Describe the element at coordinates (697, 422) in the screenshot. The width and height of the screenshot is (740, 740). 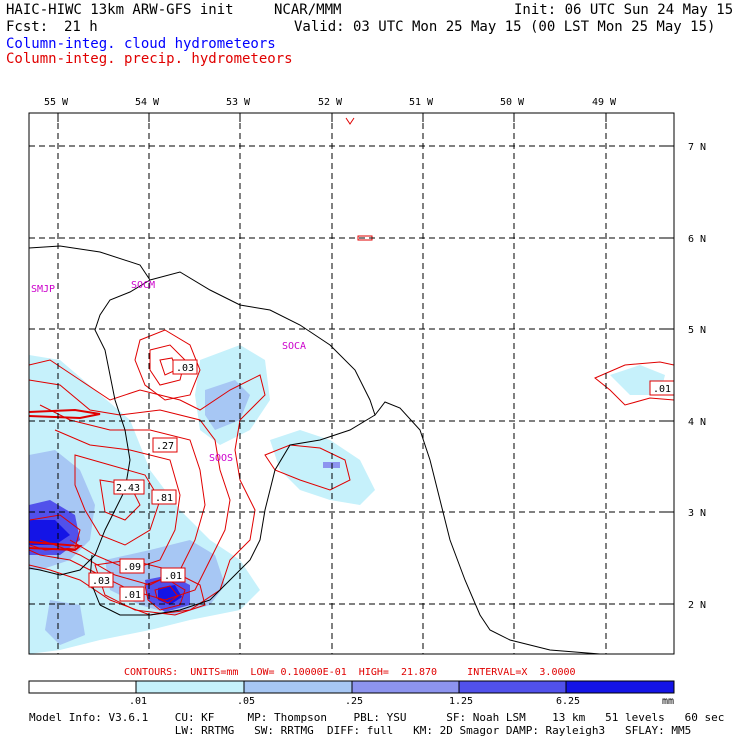
I see `lat-label-4n: 4 N` at that location.